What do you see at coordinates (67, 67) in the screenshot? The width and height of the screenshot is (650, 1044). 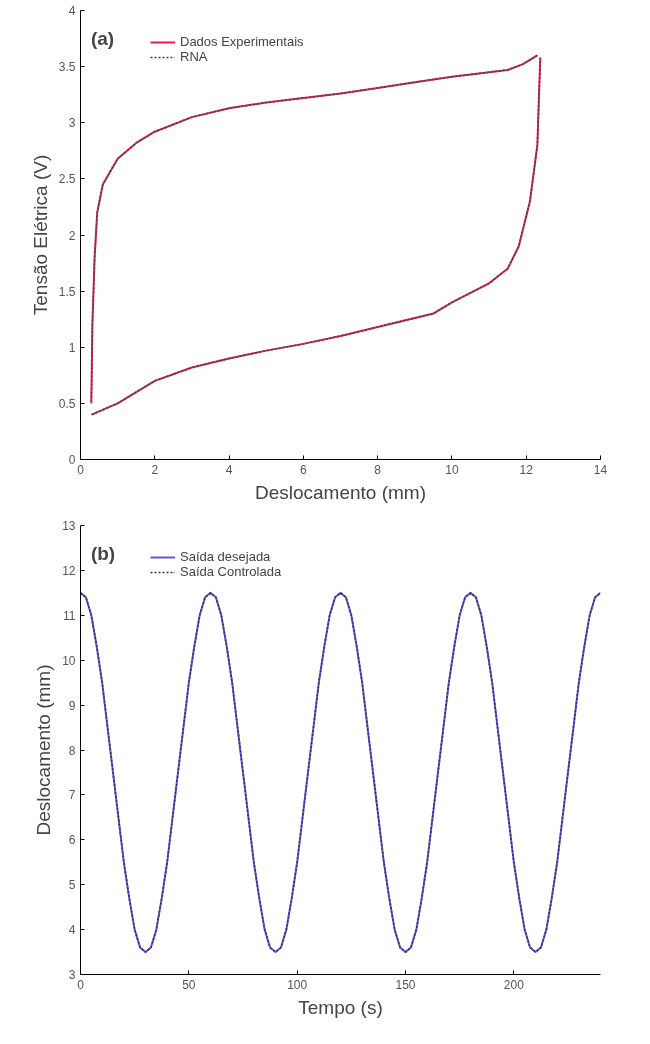 I see `y-tick-label: 3.5` at bounding box center [67, 67].